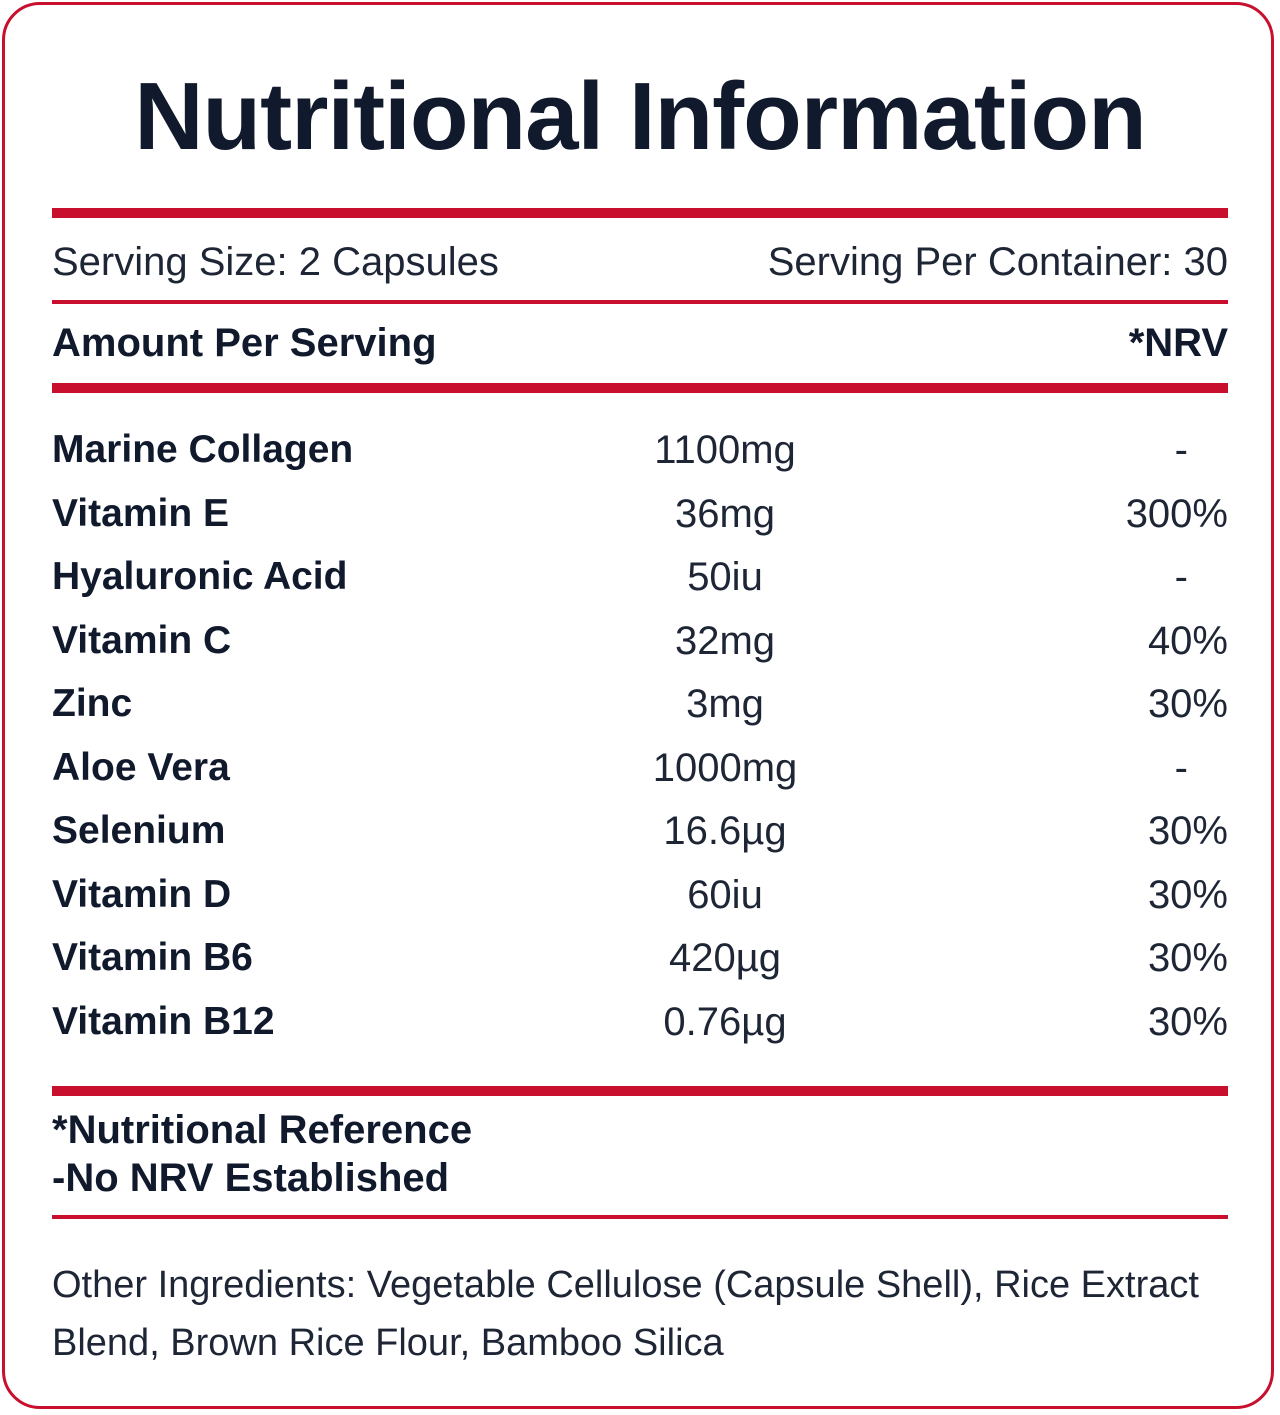 The image size is (1280, 1415). I want to click on nutrient-name: Vitamin E, so click(141, 513).